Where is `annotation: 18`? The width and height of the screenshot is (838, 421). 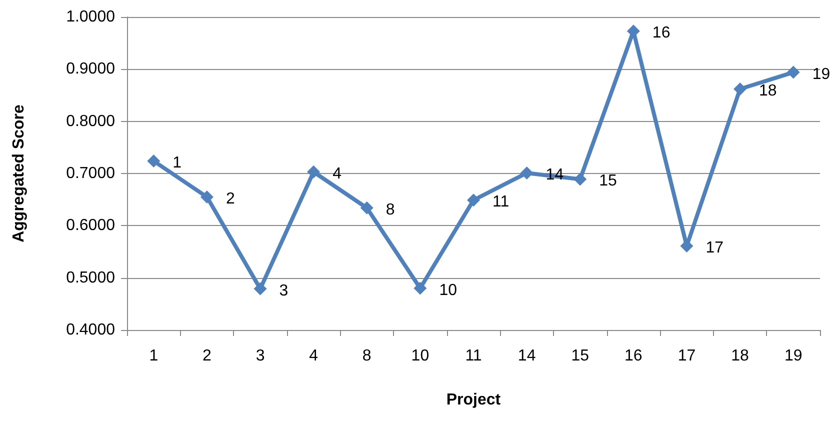
annotation: 18 is located at coordinates (768, 91).